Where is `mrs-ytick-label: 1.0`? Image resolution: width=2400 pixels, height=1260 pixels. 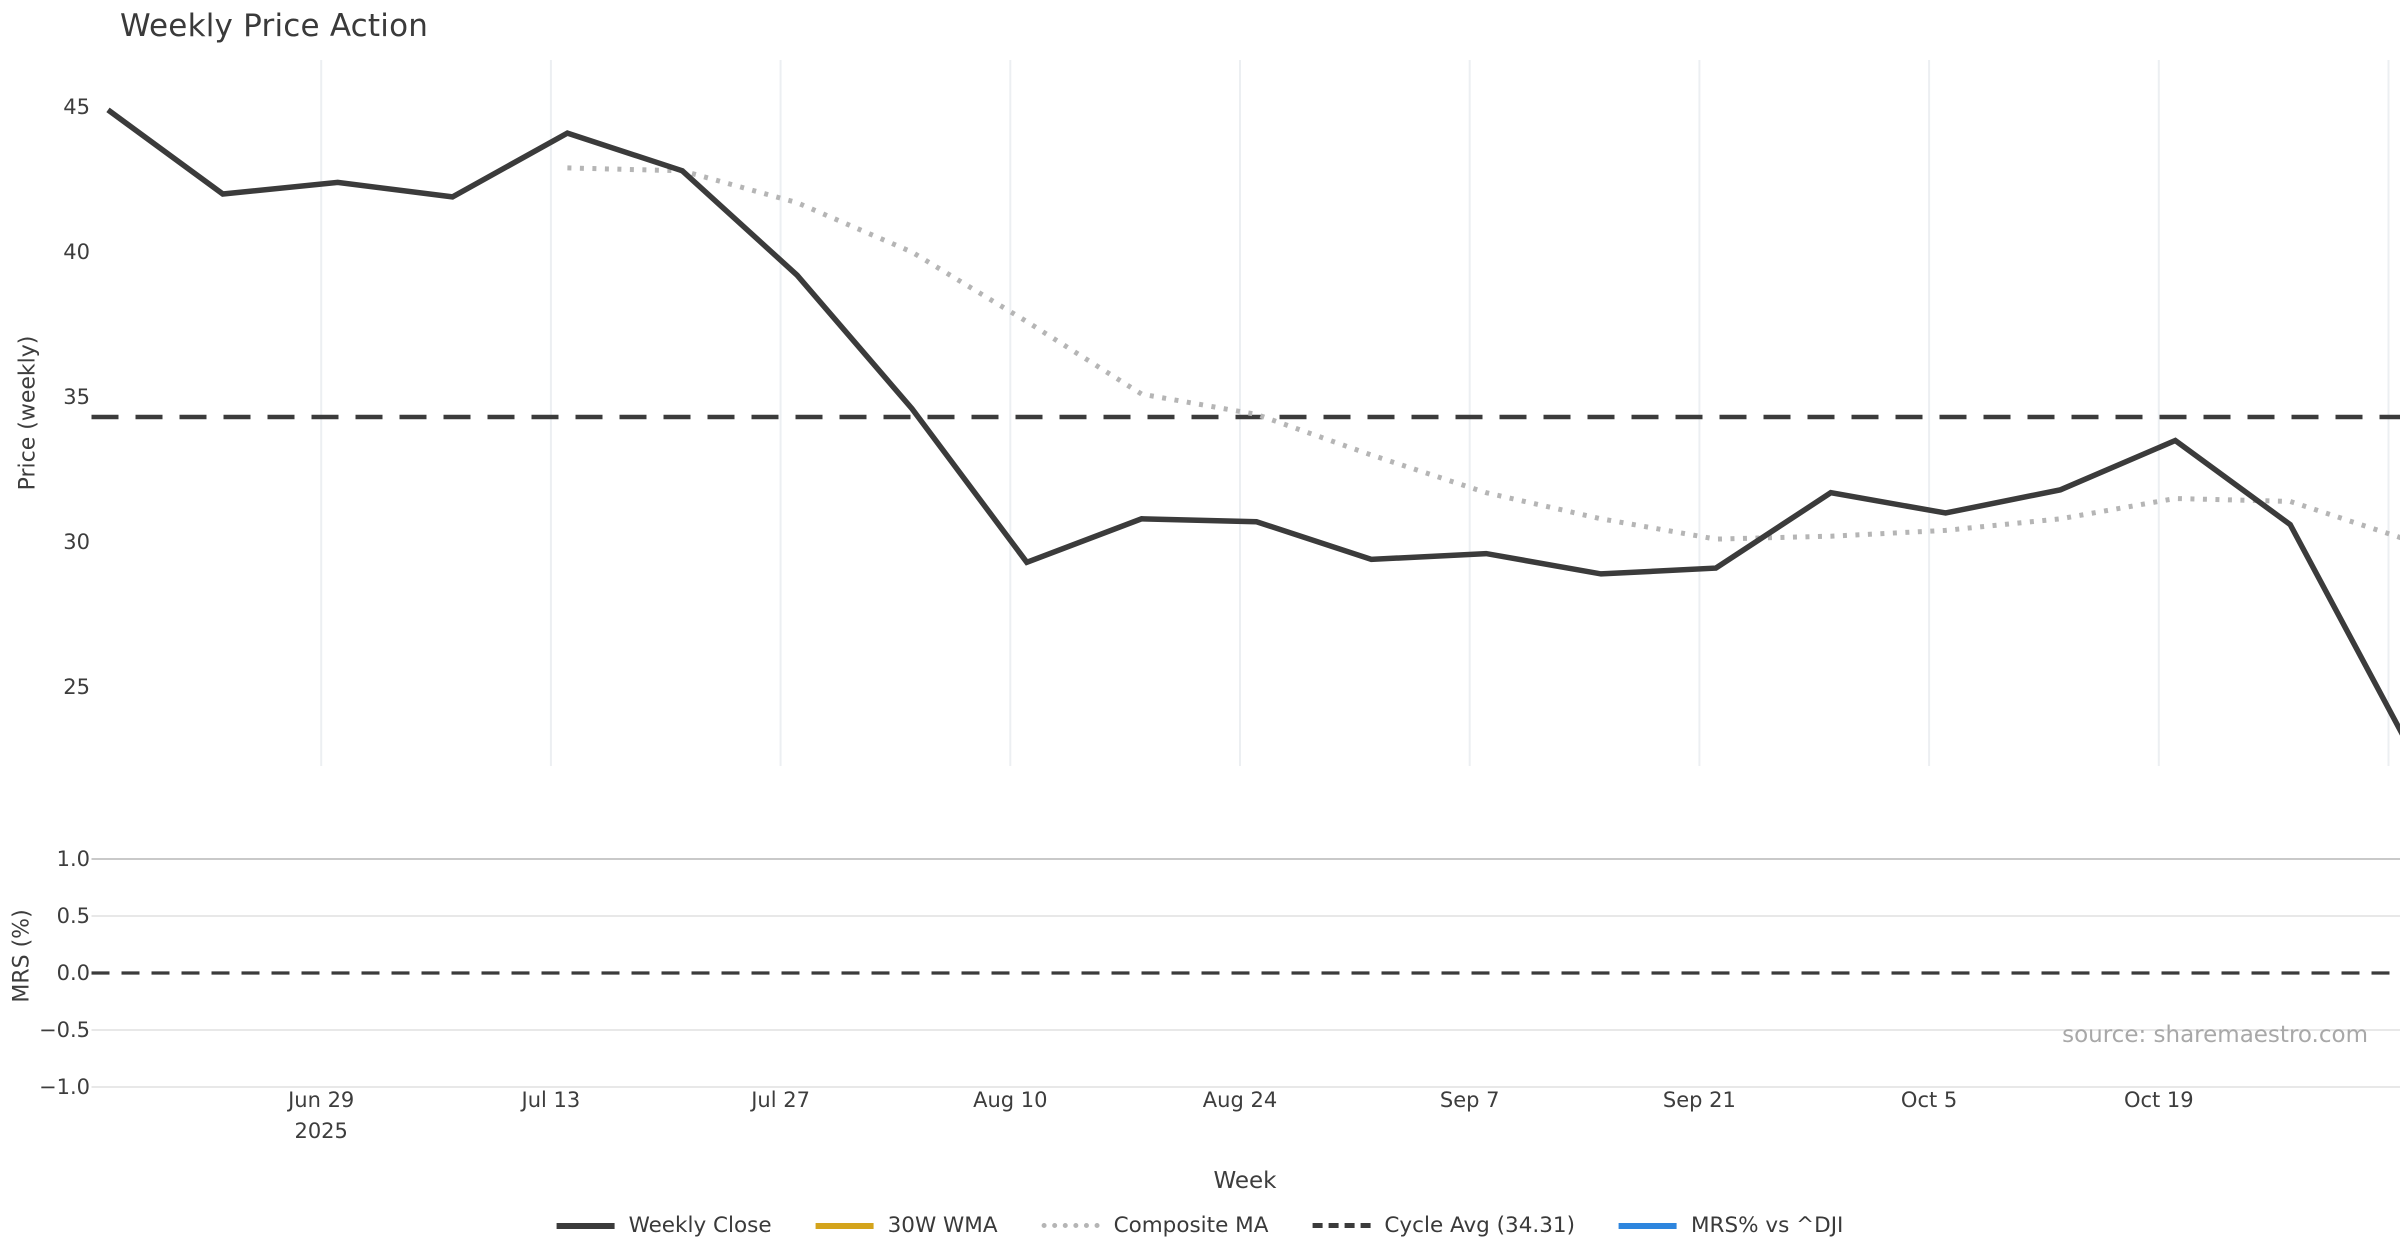 mrs-ytick-label: 1.0 is located at coordinates (73, 859).